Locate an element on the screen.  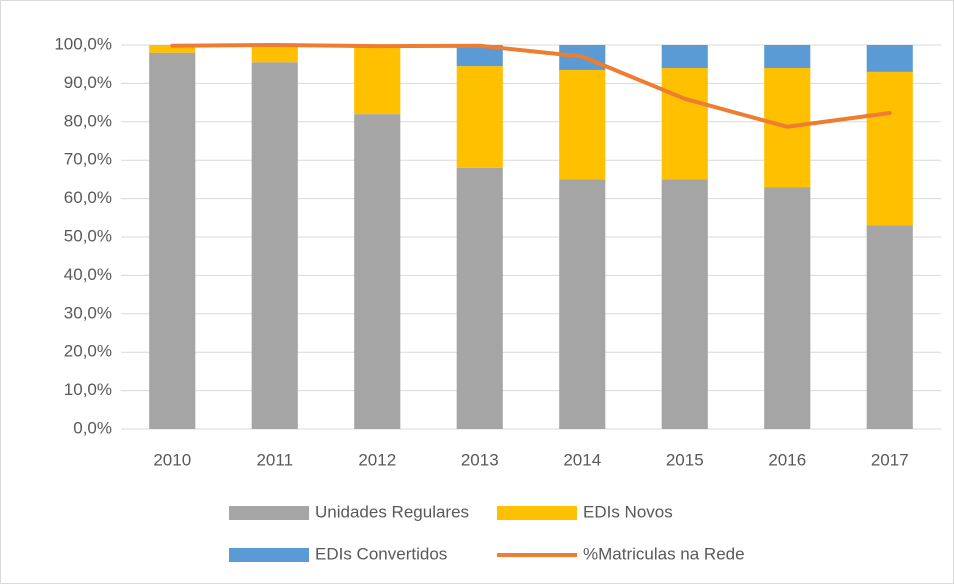
y-tick-label: 30,0% is located at coordinates (88, 312).